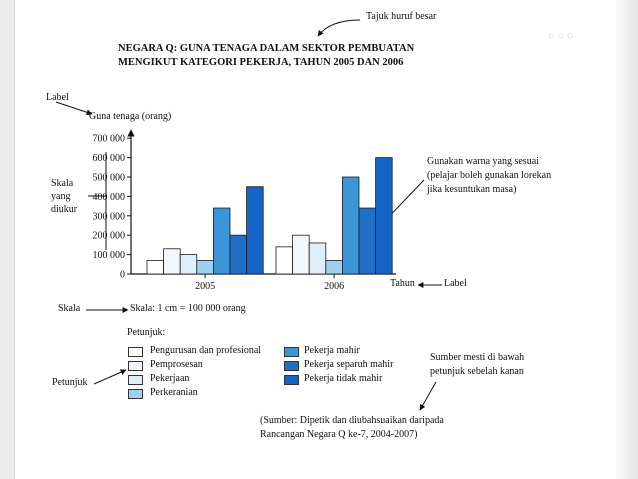 The image size is (638, 479). What do you see at coordinates (339, 28) in the screenshot?
I see `arrow-tajuk` at bounding box center [339, 28].